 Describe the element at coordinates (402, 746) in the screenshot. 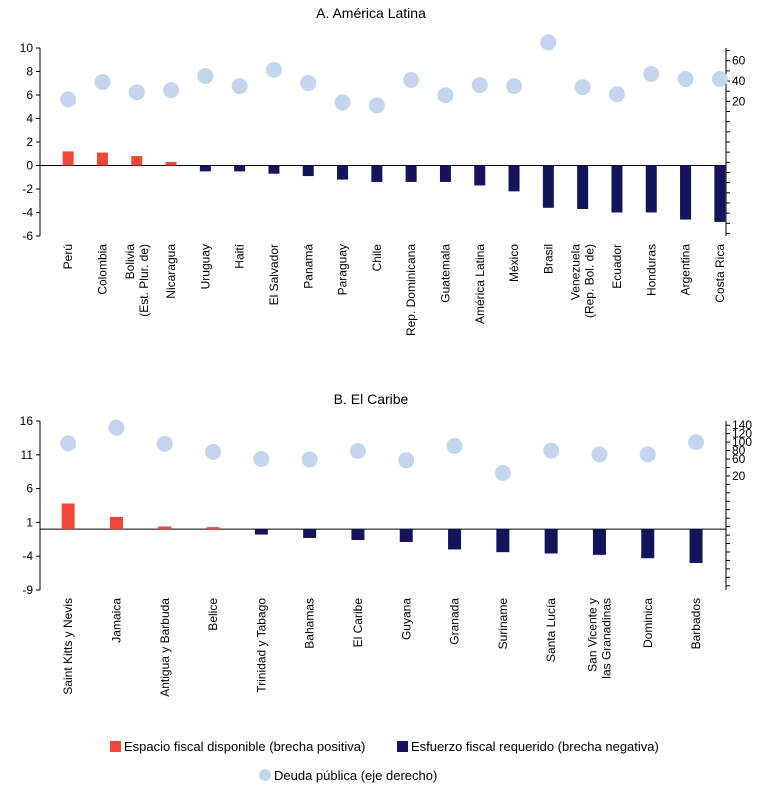

I see `legend-swatch-negative` at that location.